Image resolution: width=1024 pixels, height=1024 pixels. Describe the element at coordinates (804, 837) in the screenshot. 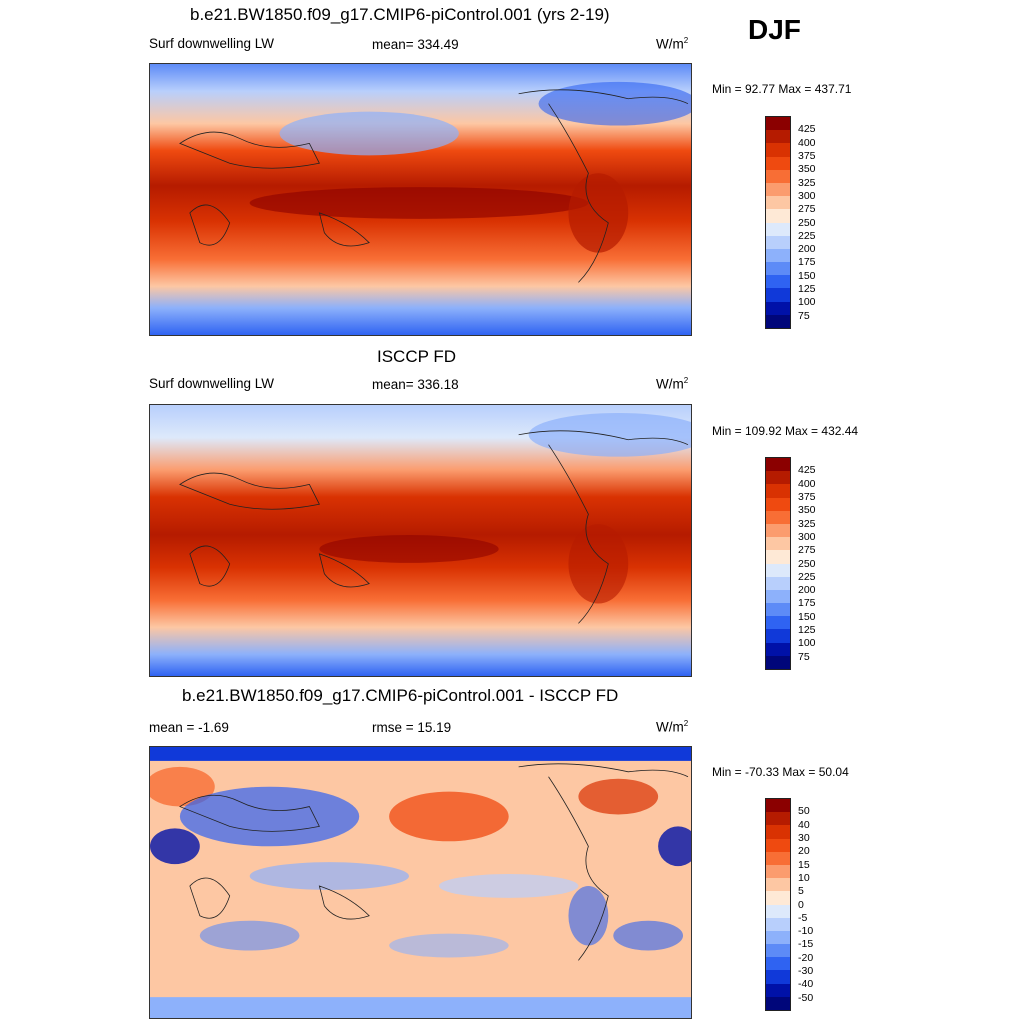

I see `colorbar-tick-label: 30` at that location.